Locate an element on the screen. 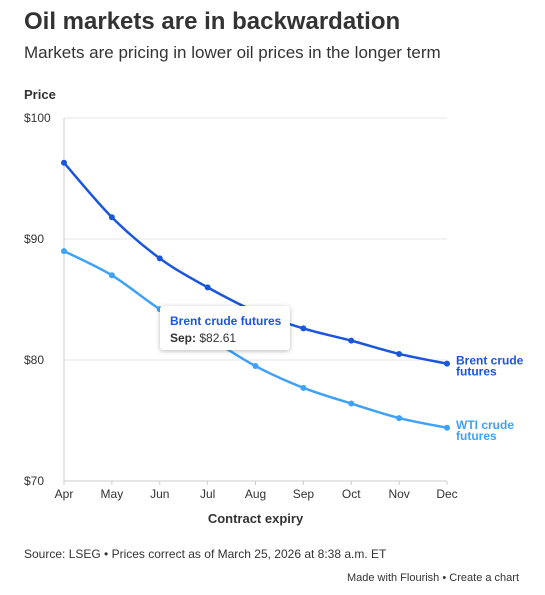 The width and height of the screenshot is (545, 595). create-chart-link: Create a chart is located at coordinates (484, 578).